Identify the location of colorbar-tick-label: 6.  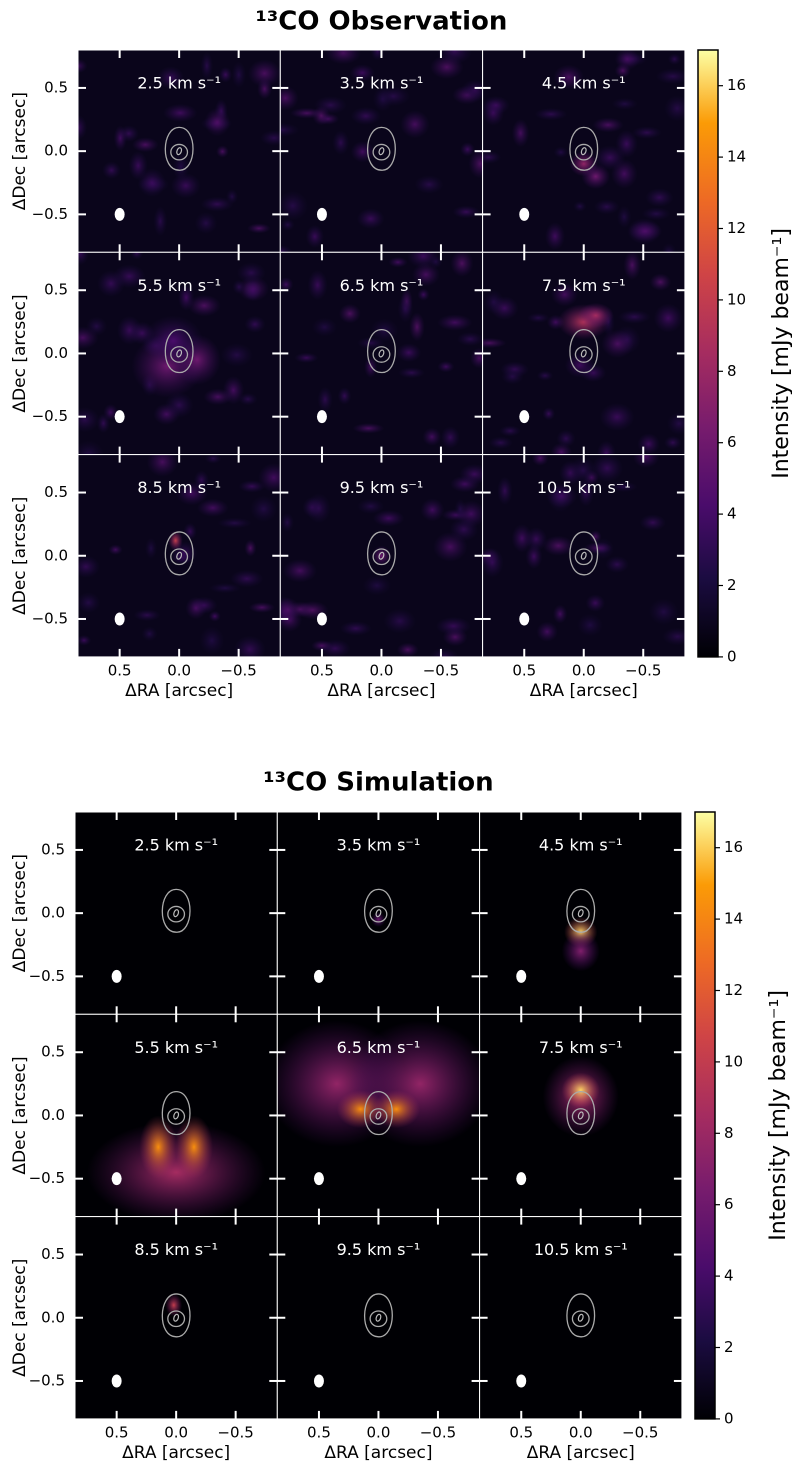
(729, 1204).